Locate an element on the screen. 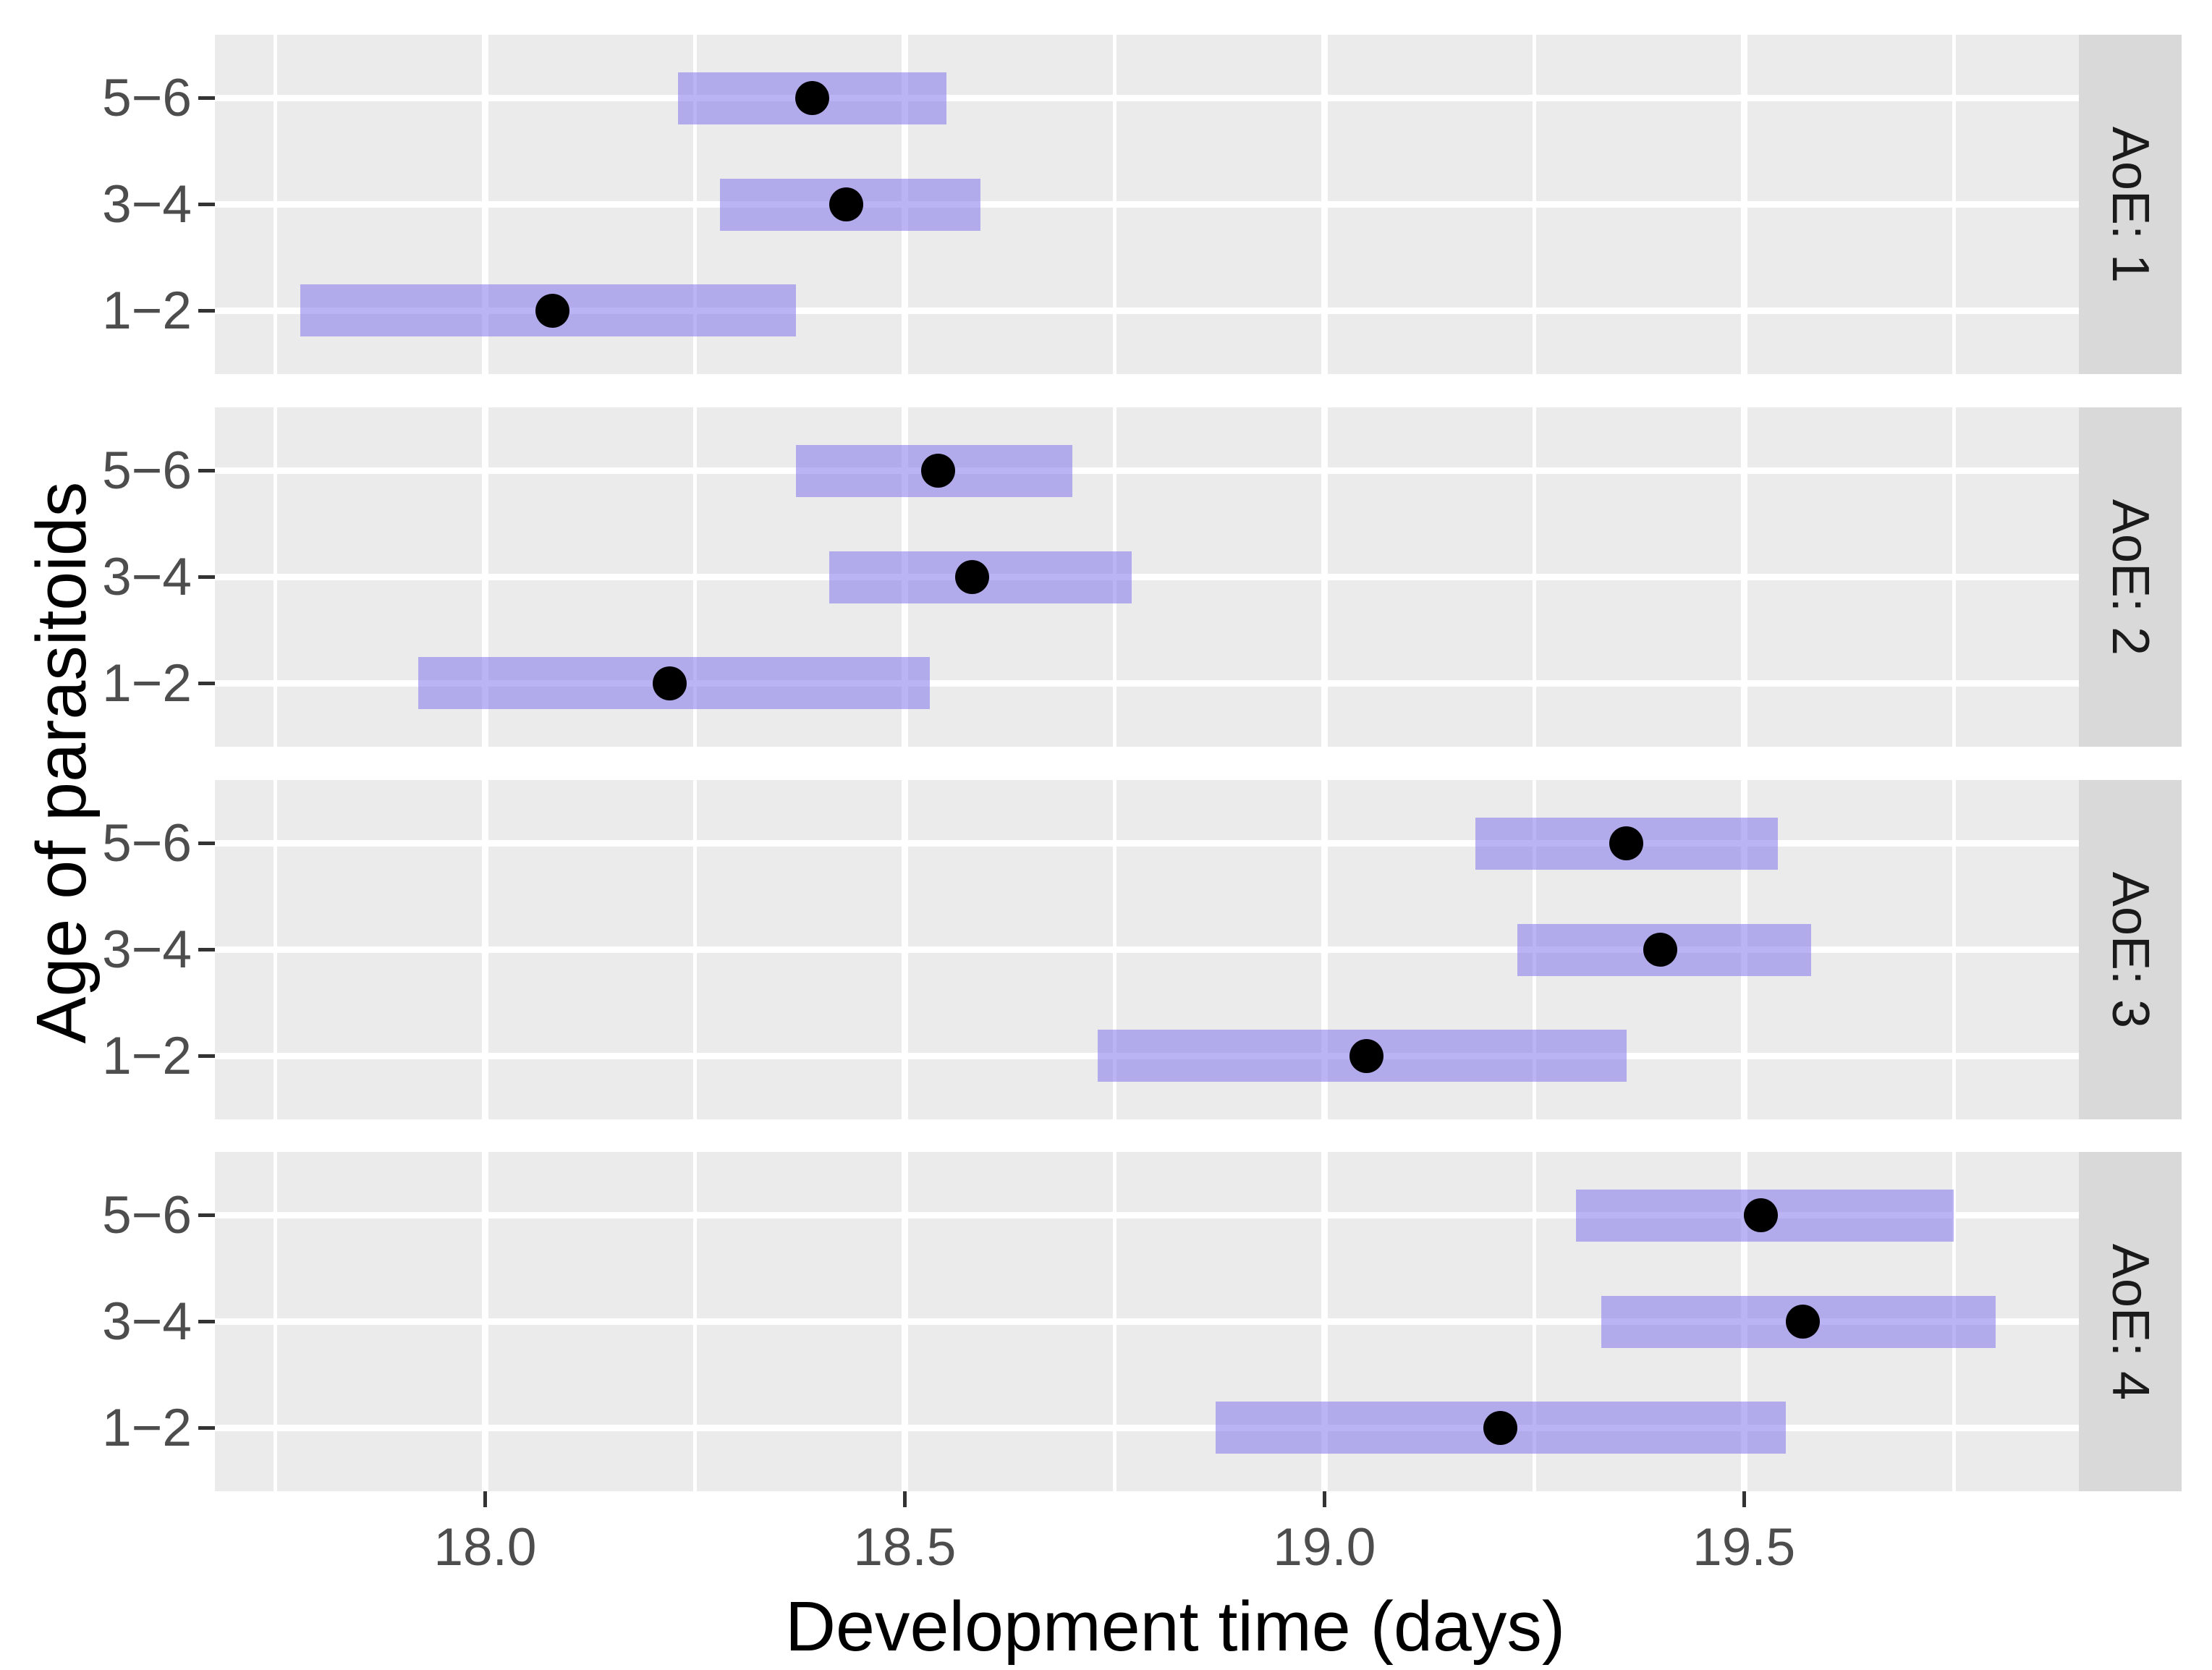 The height and width of the screenshot is (1670, 2212). x-axis-tick-label: 18.5 is located at coordinates (905, 1547).